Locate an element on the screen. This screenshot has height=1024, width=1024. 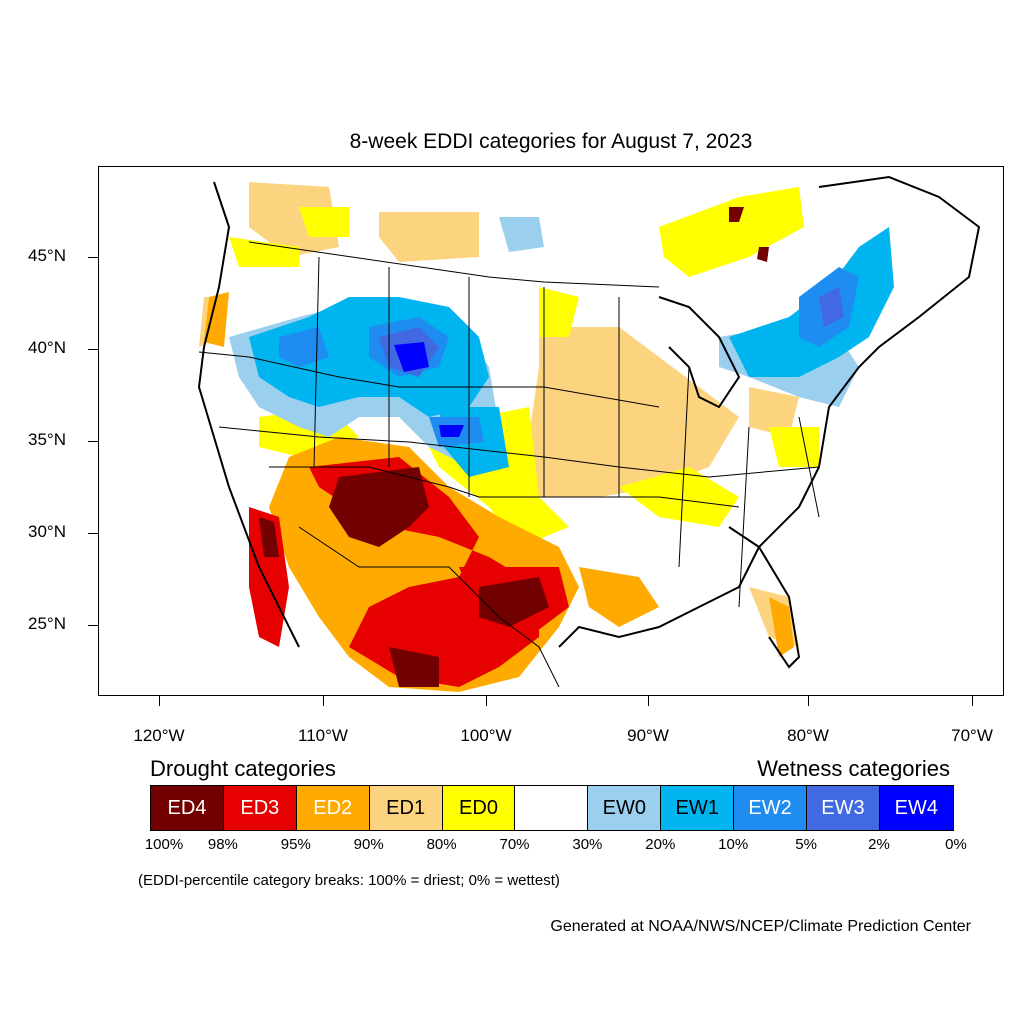
legend-cell-ew0: EW0 is located at coordinates (625, 808).